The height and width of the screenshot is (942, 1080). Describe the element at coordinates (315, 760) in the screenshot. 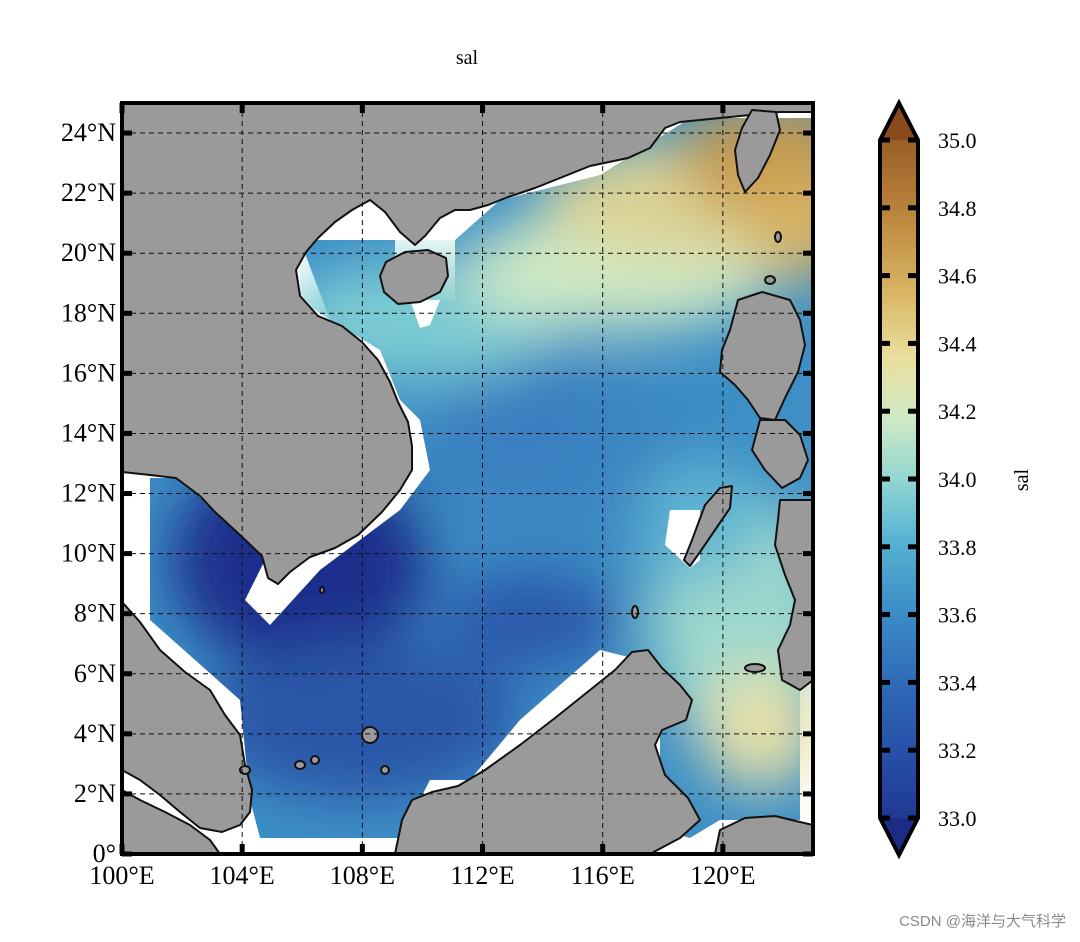

I see `land-island-b` at that location.